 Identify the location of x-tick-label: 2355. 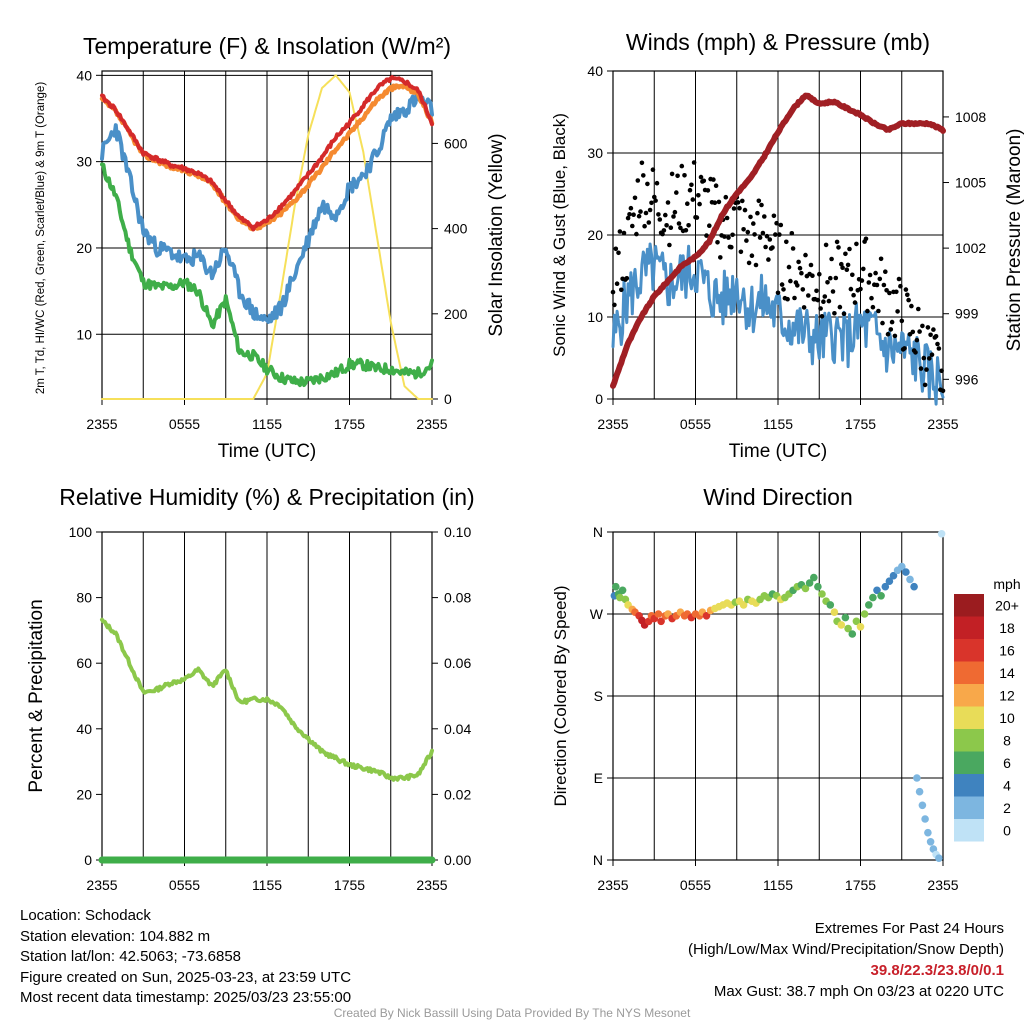
(612, 885).